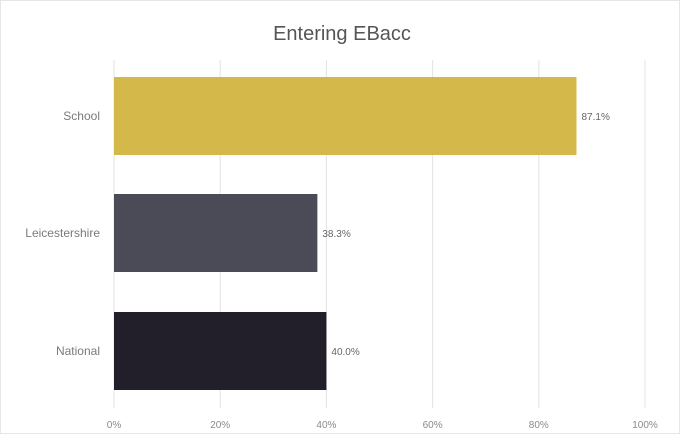 This screenshot has height=434, width=680. I want to click on x-tick-label: 40%, so click(326, 425).